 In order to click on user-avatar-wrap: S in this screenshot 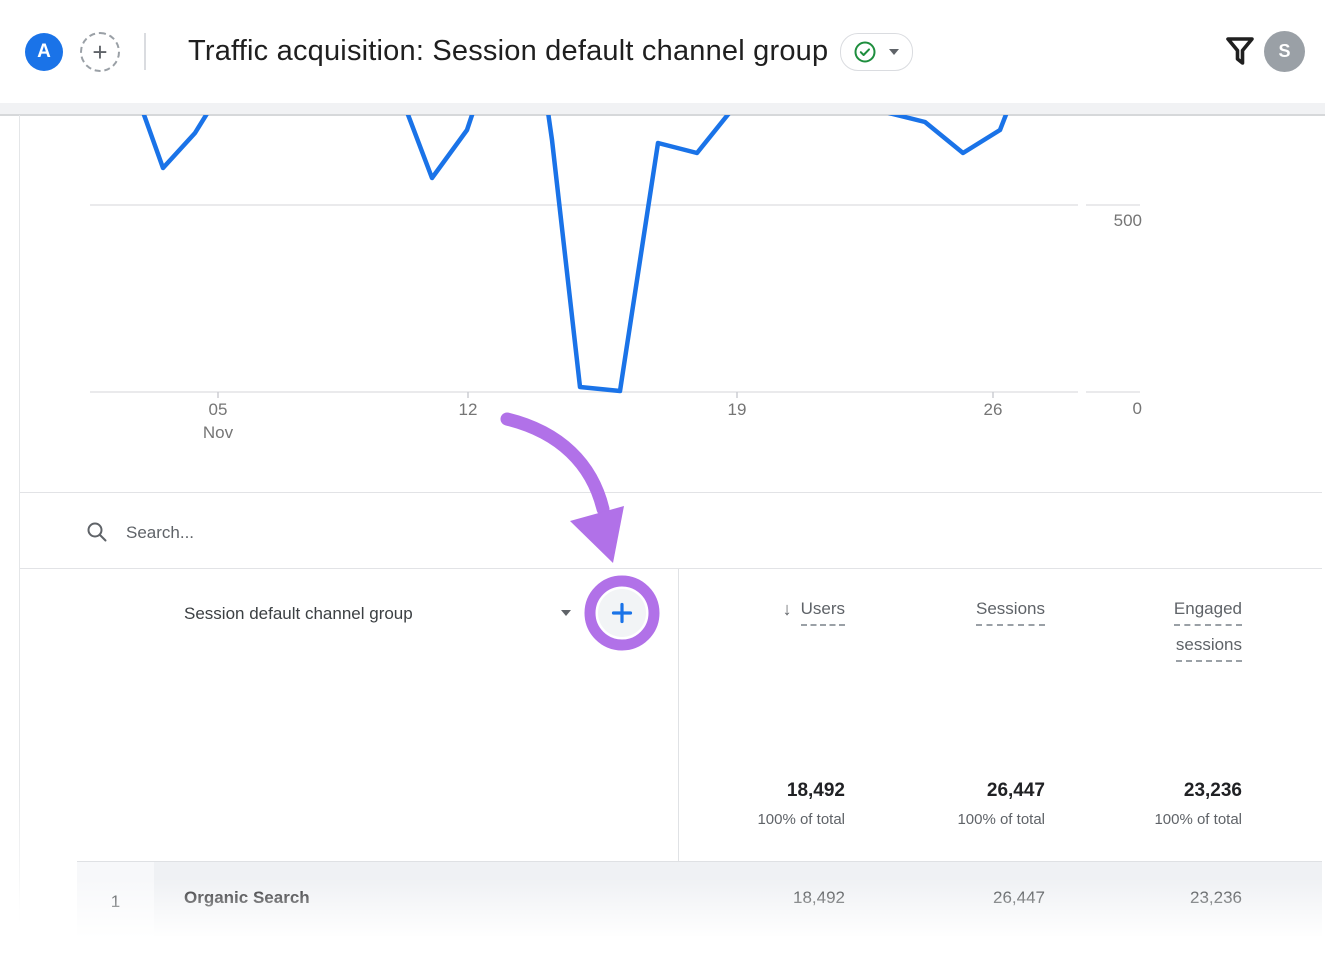, I will do `click(1284, 51)`.